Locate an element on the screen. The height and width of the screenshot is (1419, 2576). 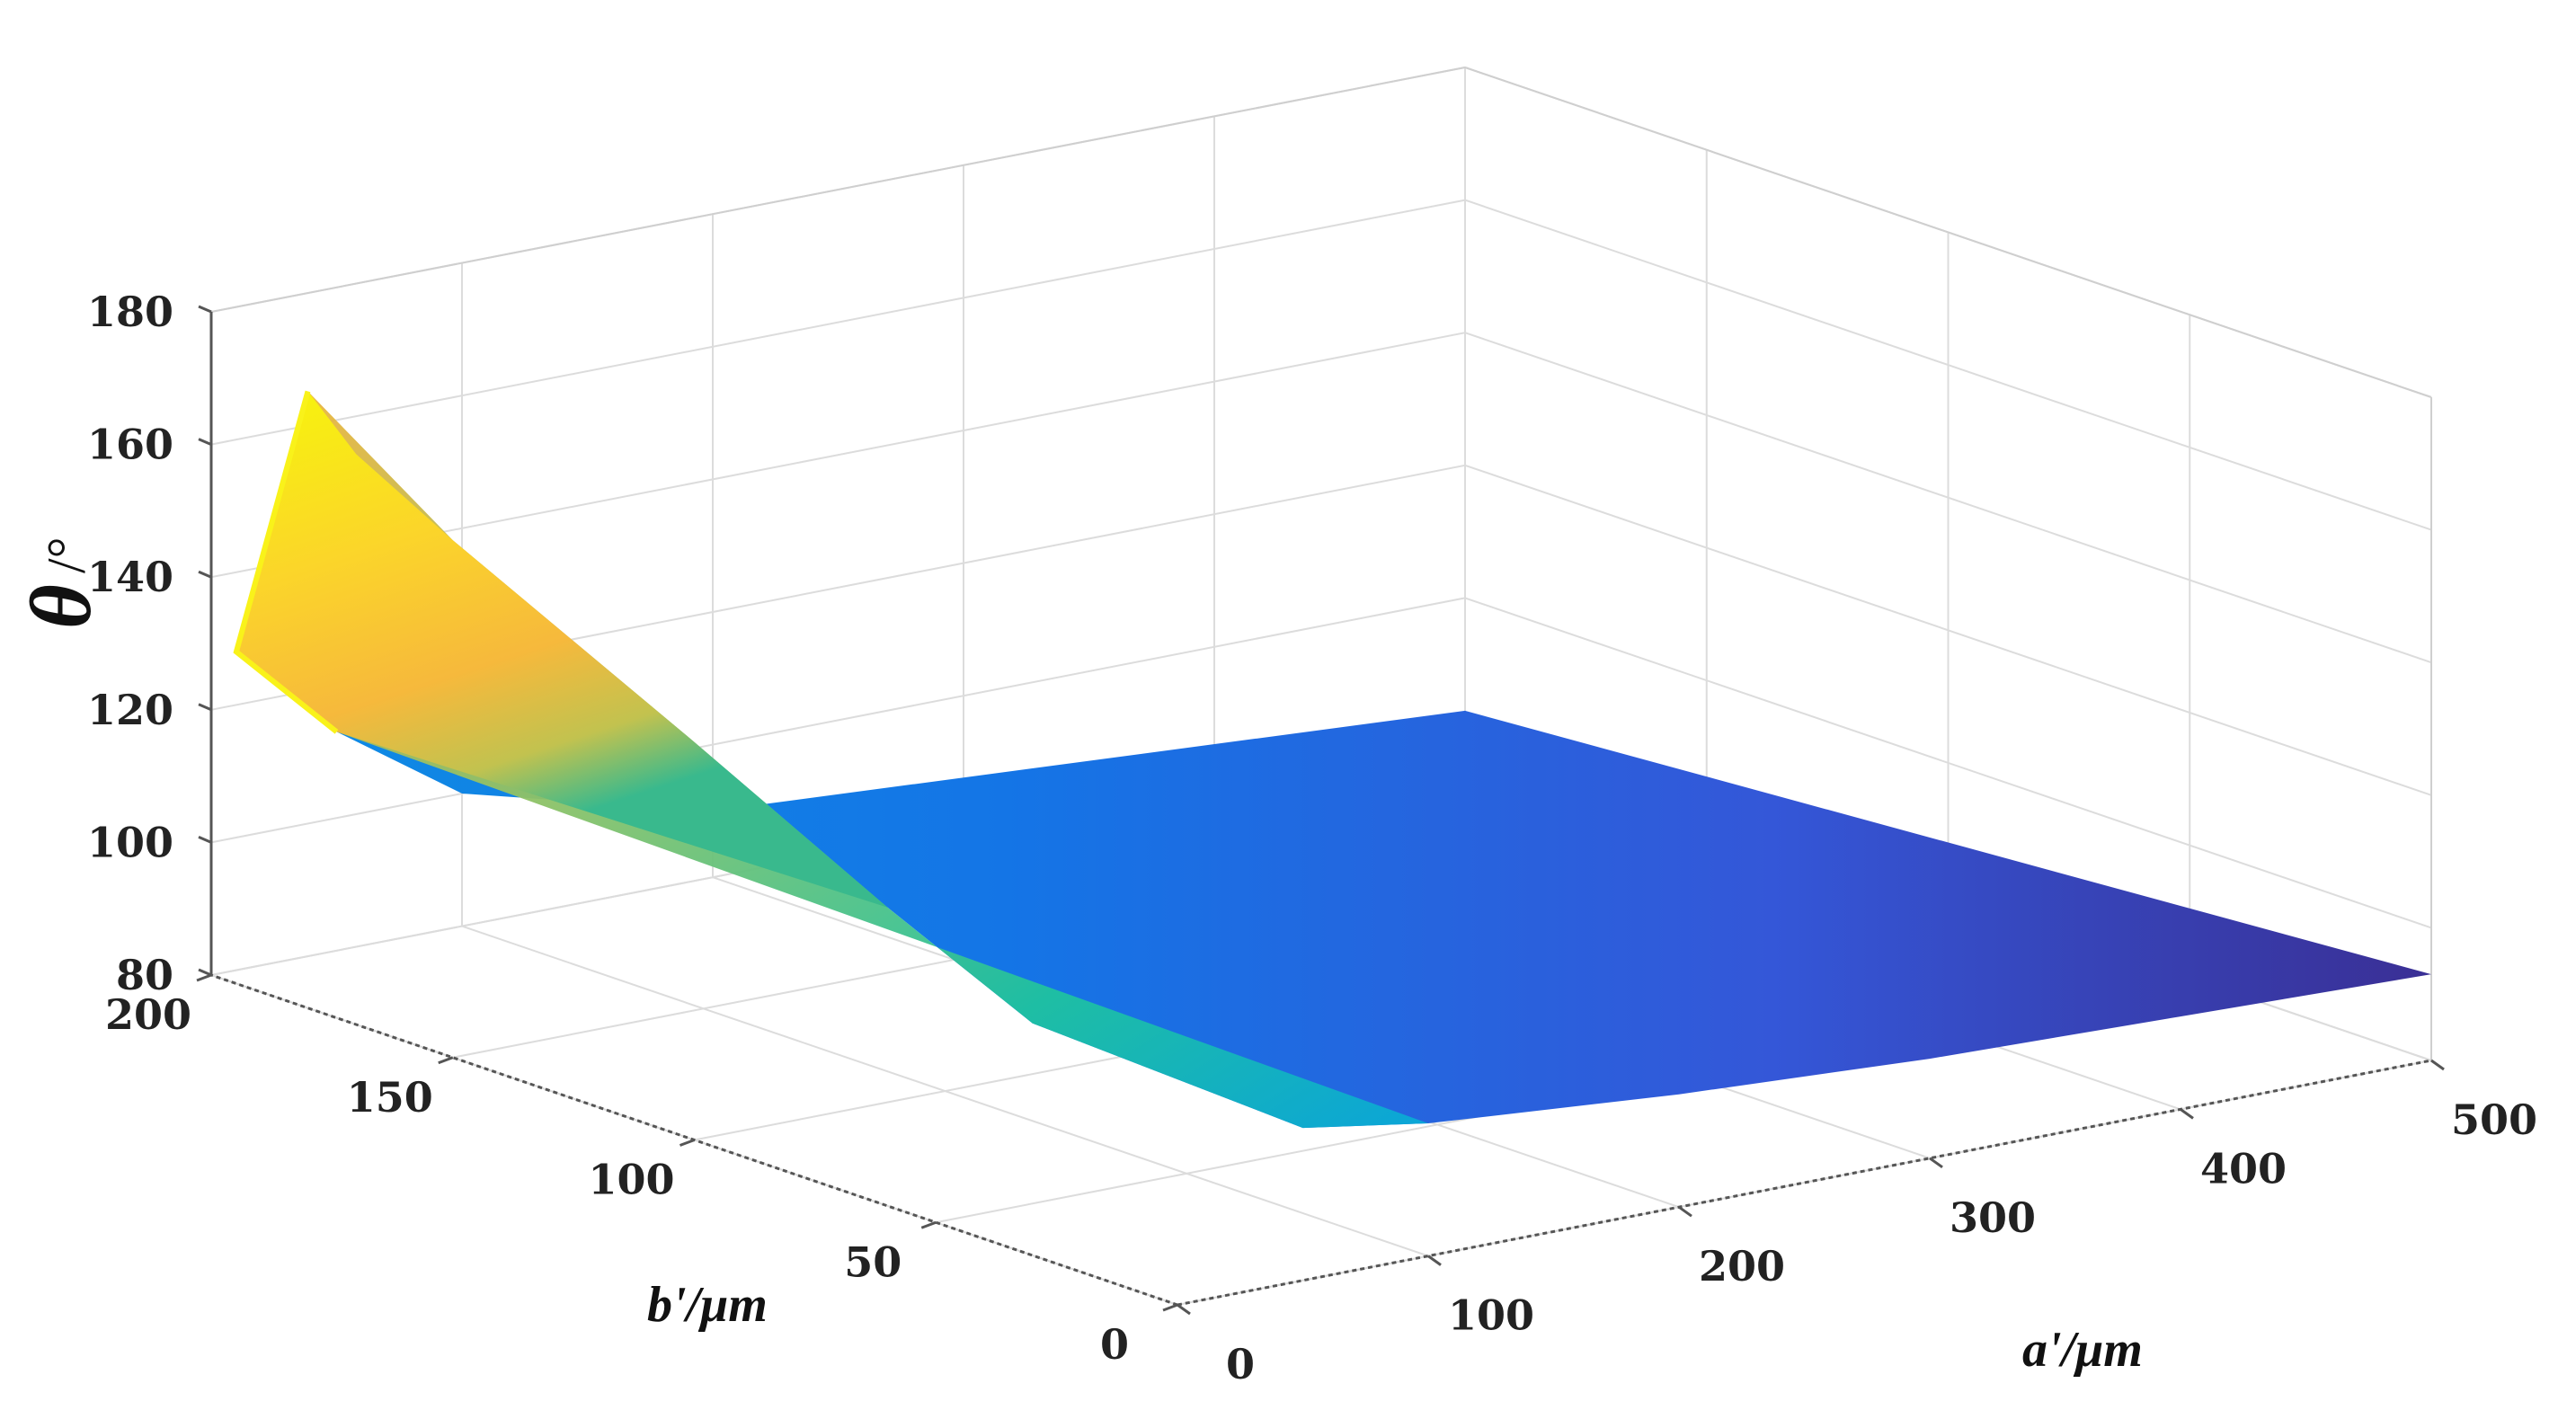
b-tick-label: 0 is located at coordinates (1114, 1344).